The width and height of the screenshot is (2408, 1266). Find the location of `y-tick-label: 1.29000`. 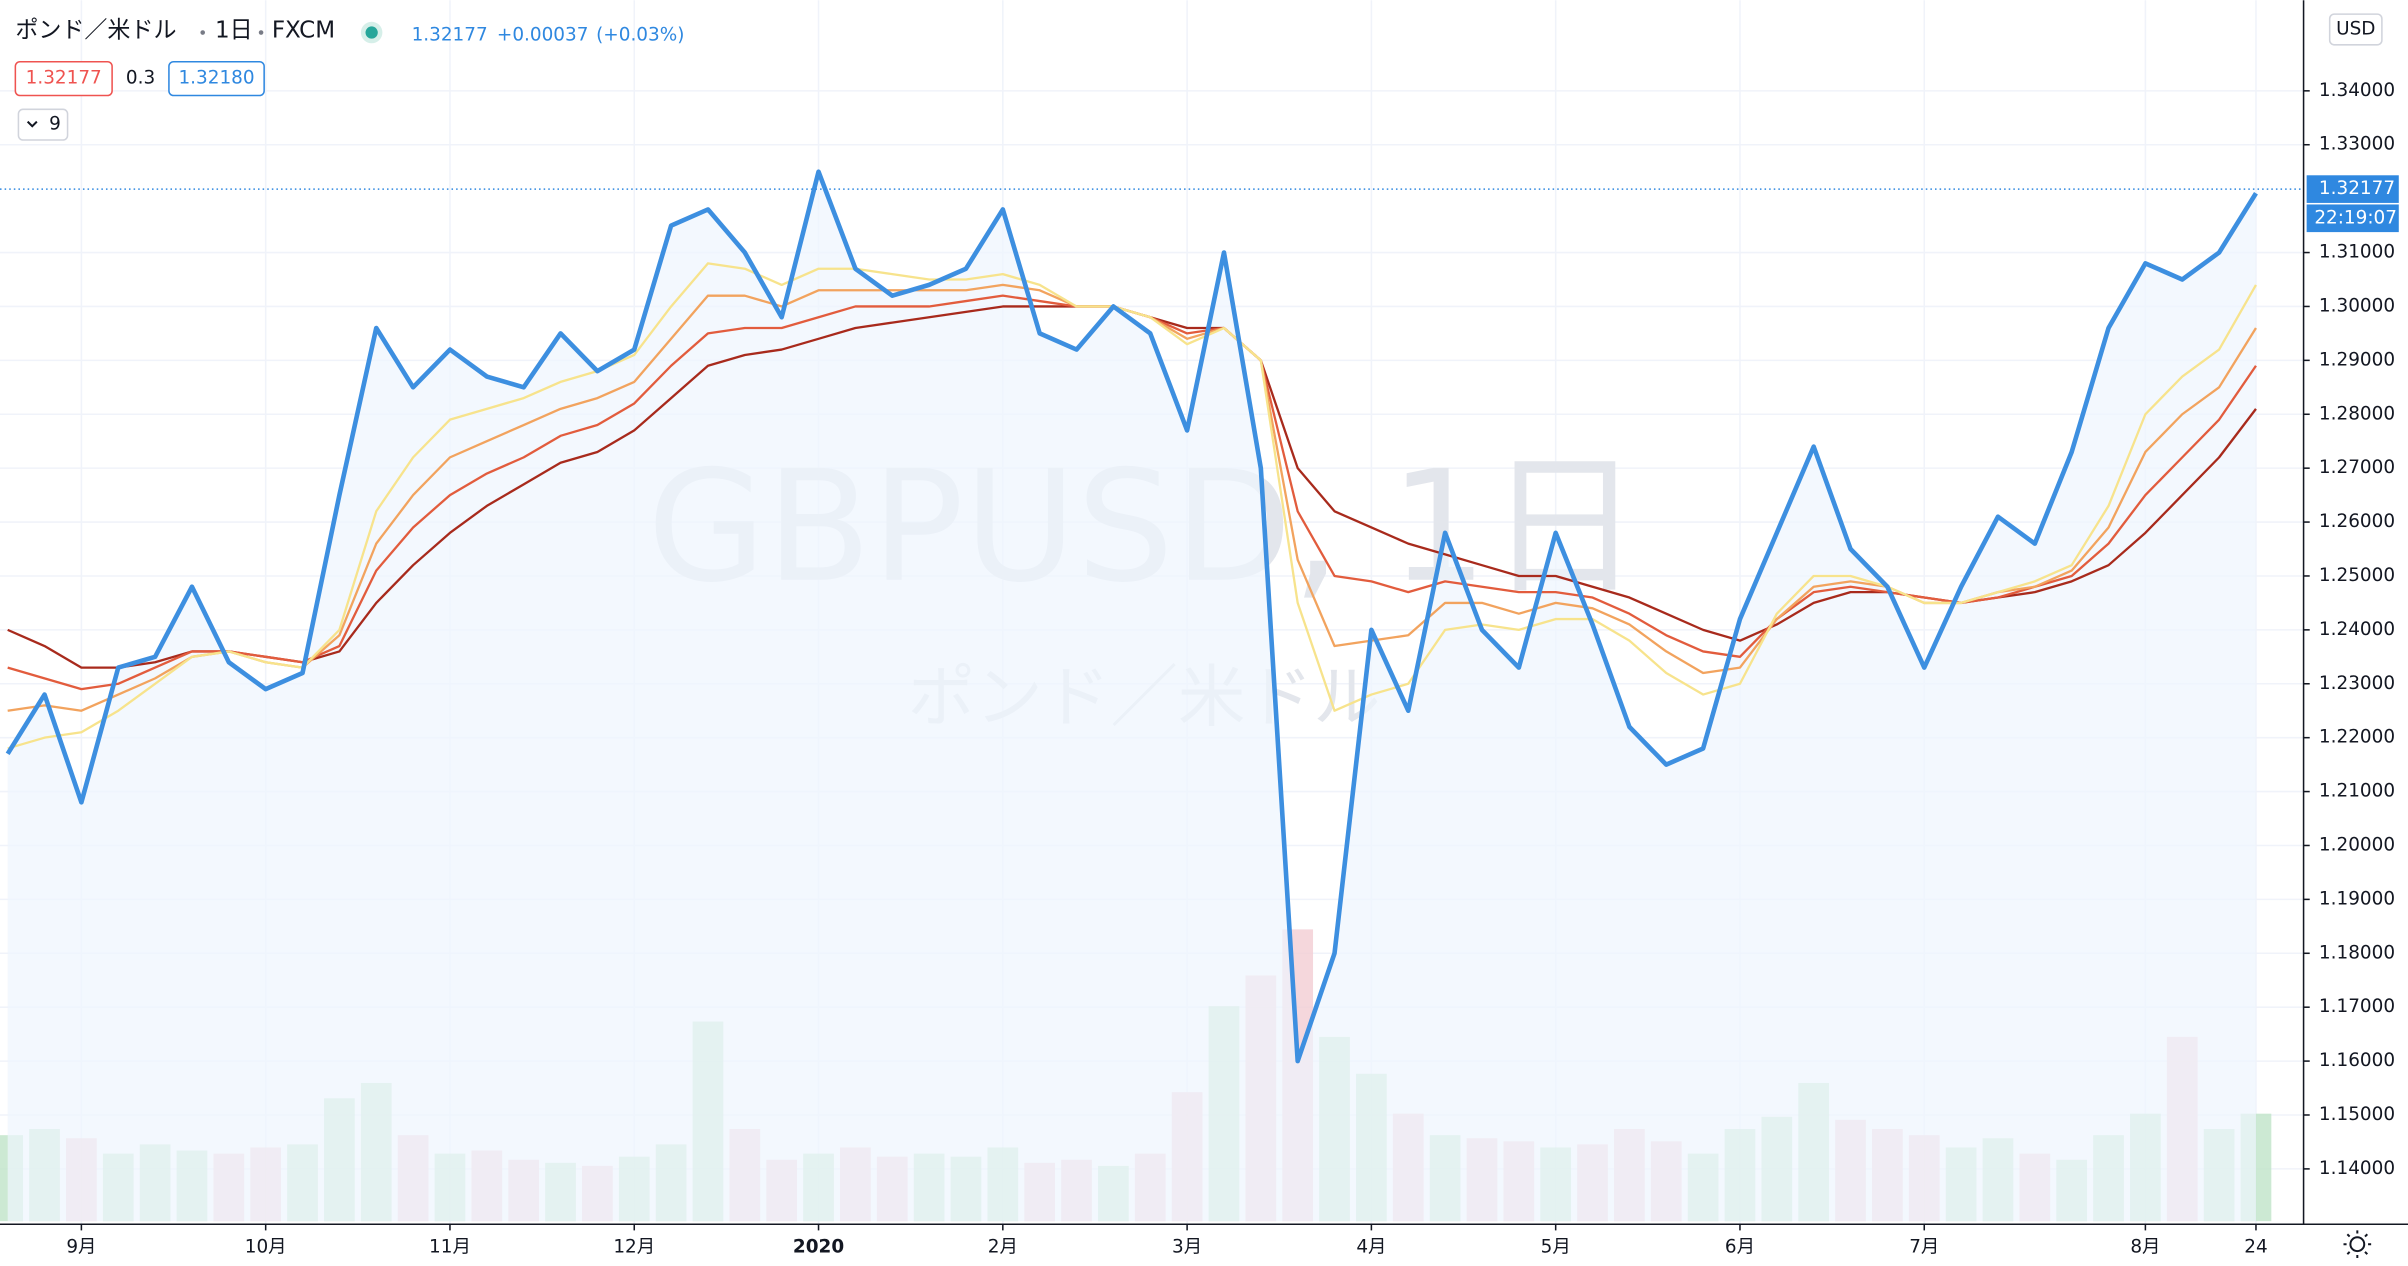

y-tick-label: 1.29000 is located at coordinates (2357, 359).